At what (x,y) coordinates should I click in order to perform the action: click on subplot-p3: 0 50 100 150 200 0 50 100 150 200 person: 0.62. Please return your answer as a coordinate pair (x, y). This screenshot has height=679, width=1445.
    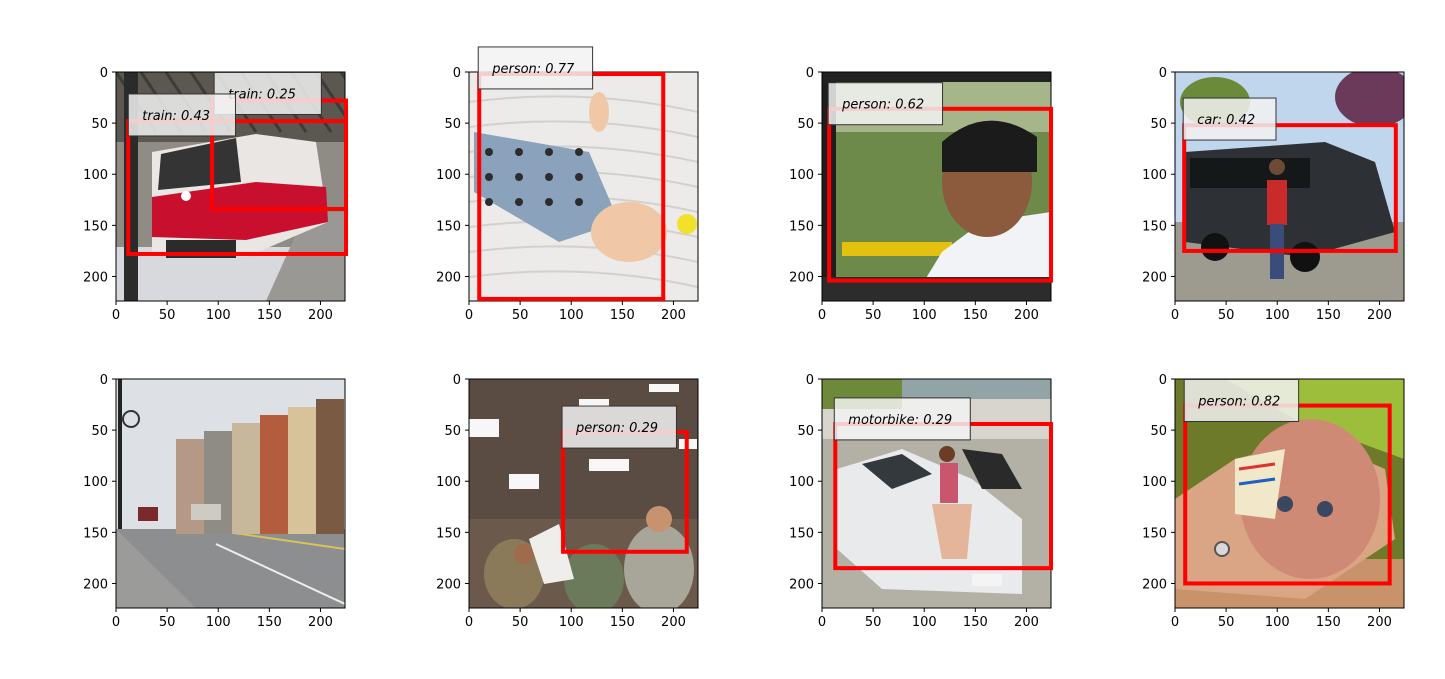
    Looking at the image, I should click on (921, 194).